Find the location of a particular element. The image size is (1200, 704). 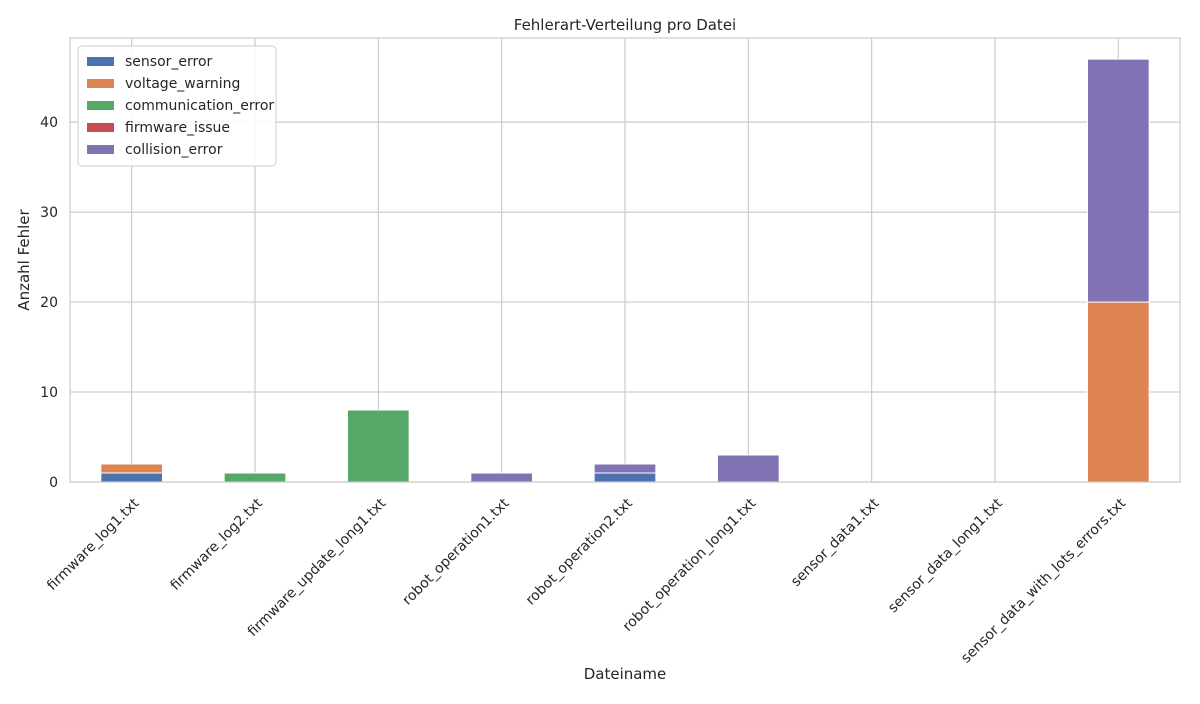

x-tick-label: sensor_data1.txt is located at coordinates (835, 542).